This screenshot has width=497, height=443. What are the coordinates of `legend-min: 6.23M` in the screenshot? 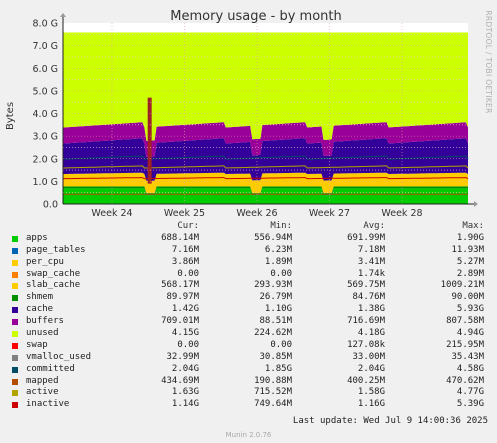 It's located at (278, 249).